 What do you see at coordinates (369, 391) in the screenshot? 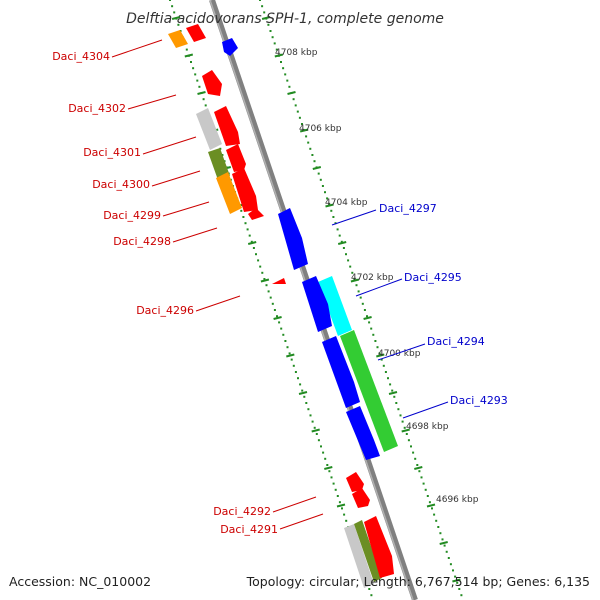
I see `gene-block-green` at bounding box center [369, 391].